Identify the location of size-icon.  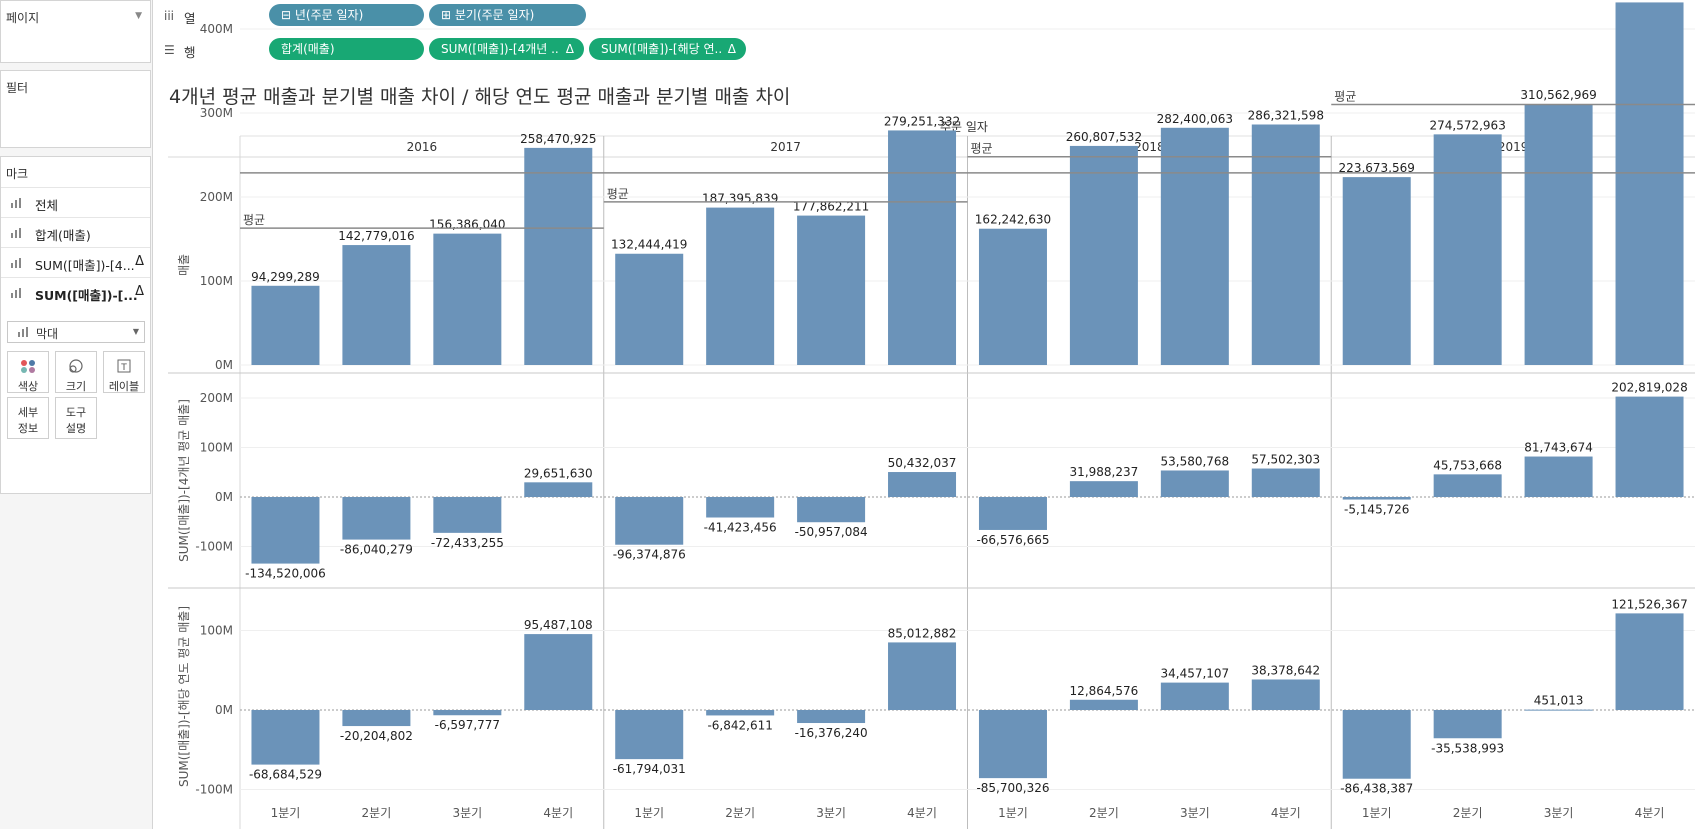
(76, 366).